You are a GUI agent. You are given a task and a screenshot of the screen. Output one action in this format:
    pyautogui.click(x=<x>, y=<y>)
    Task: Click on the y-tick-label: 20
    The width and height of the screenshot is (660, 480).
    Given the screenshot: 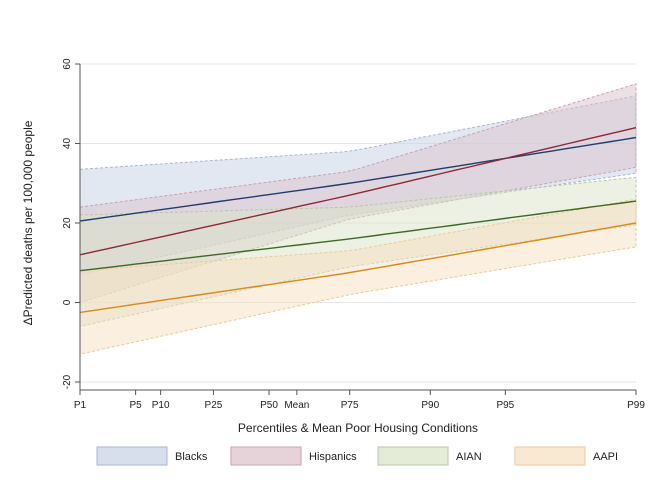 What is the action you would take?
    pyautogui.click(x=67, y=223)
    